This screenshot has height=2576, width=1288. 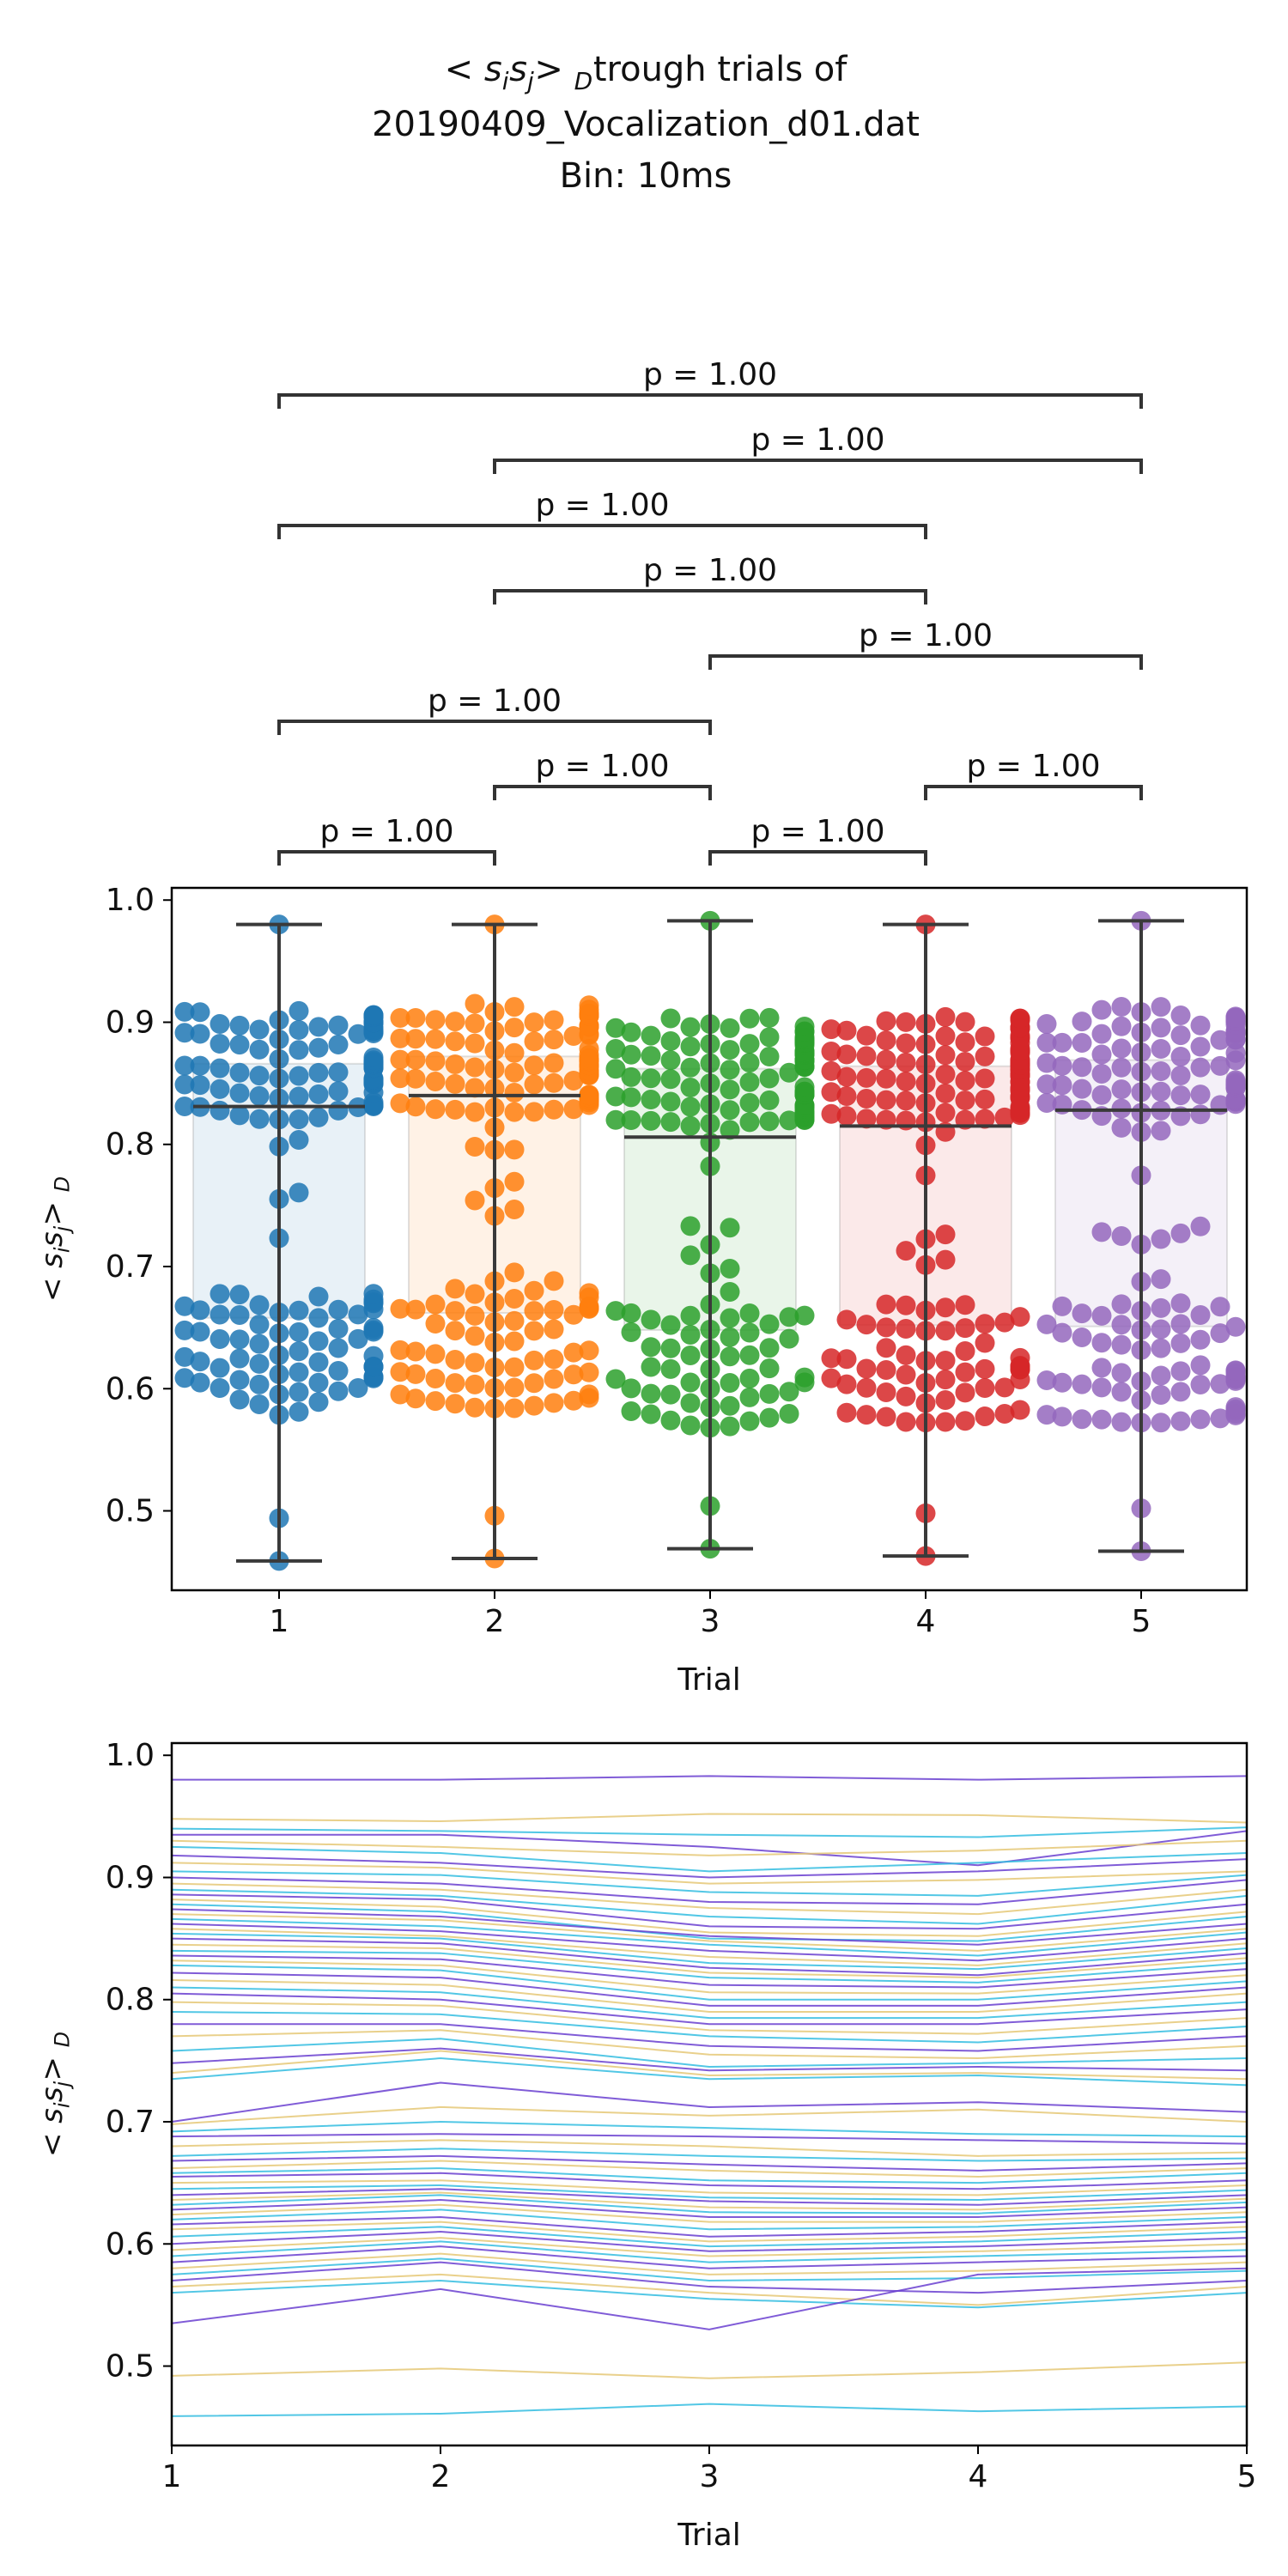 What do you see at coordinates (926, 1621) in the screenshot?
I see `x-tick-label: 4` at bounding box center [926, 1621].